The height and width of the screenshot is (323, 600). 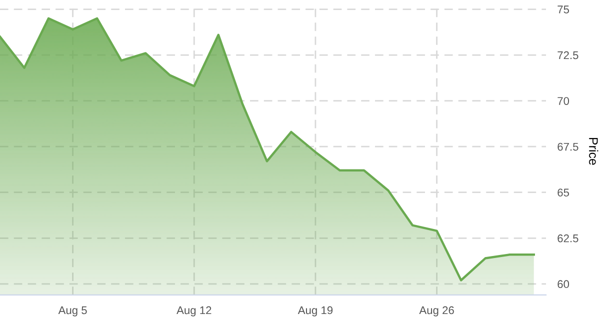 I want to click on x-tick-label: Aug 12, so click(x=194, y=311).